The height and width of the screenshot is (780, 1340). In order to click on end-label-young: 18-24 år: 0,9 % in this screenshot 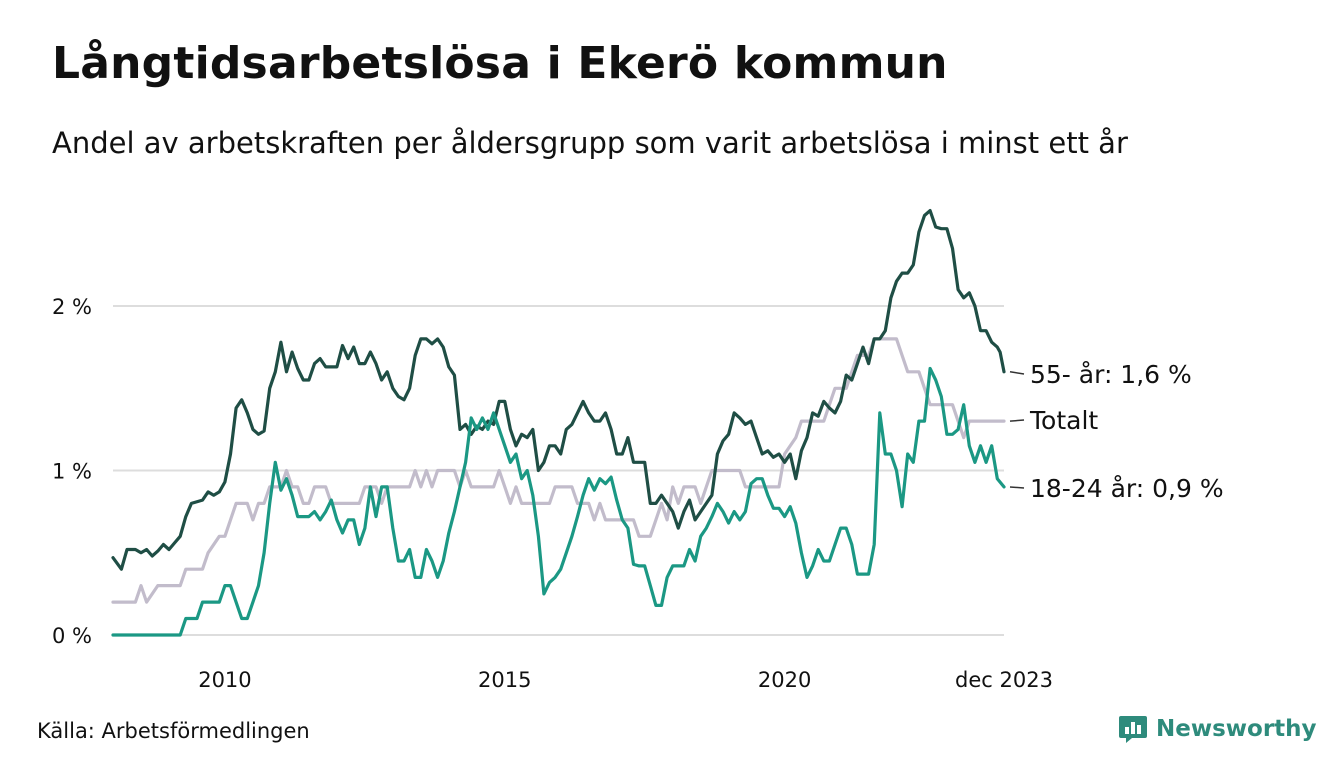, I will do `click(1127, 488)`.